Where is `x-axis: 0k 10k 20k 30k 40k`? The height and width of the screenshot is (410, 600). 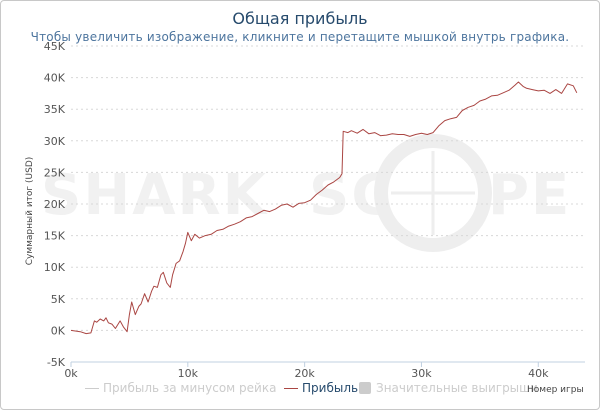 x-axis: 0k 10k 20k 30k 40k is located at coordinates (324, 370).